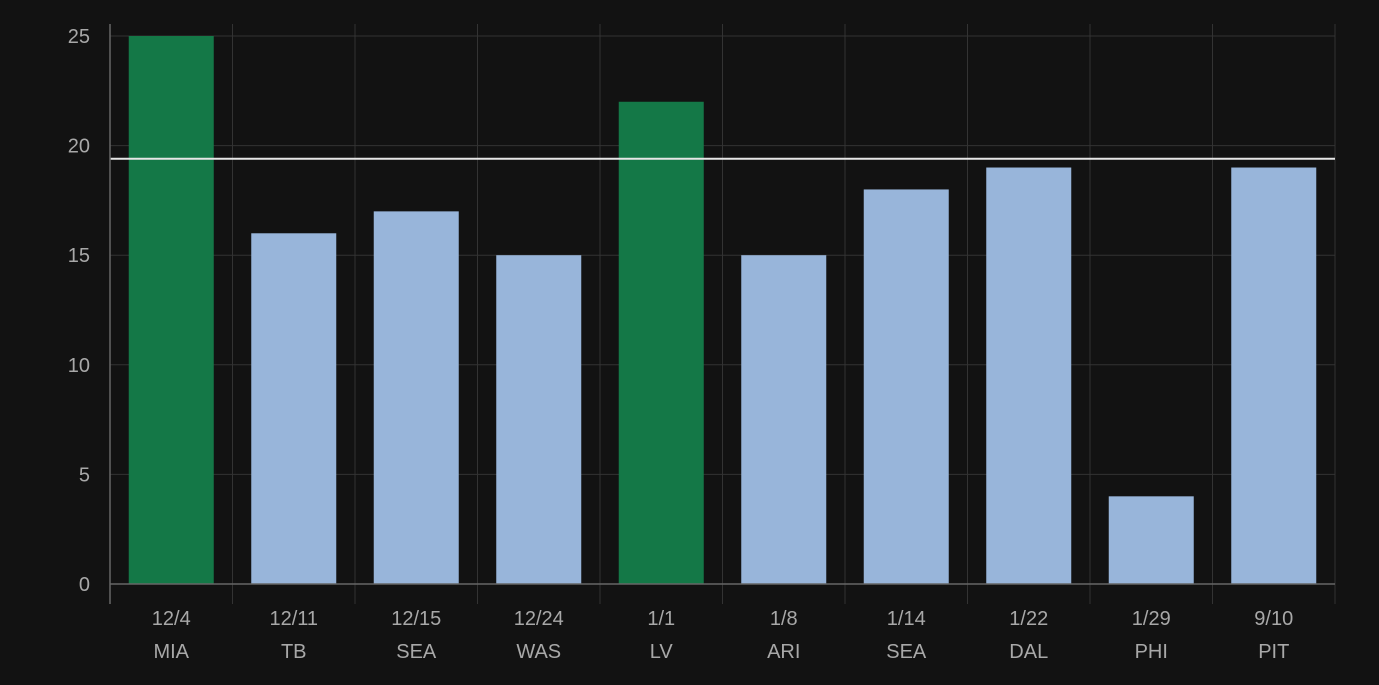  I want to click on x-tick-date: 1/22, so click(1028, 619).